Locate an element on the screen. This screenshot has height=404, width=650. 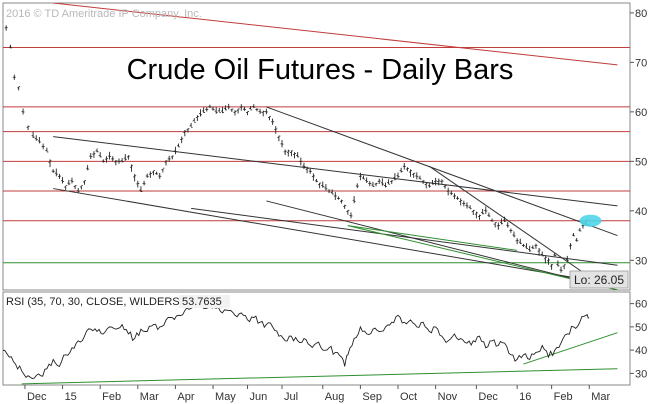
rsi-label: RSI (35, 70, 30, CLOSE, WILDERS) is located at coordinates (94, 302).